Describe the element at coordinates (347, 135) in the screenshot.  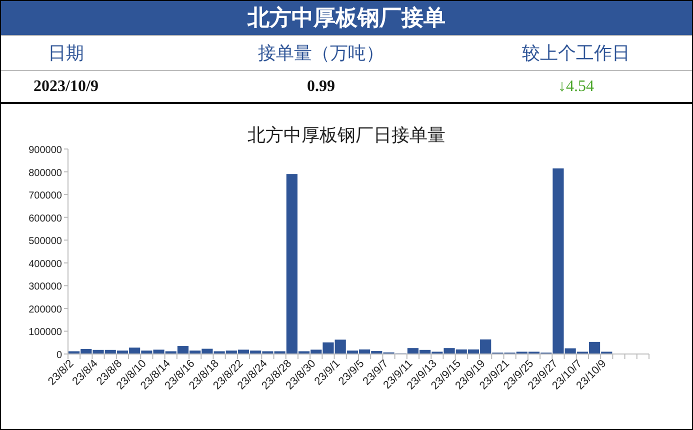
I see `chart-title: 北方中厚板钢厂日接单量` at that location.